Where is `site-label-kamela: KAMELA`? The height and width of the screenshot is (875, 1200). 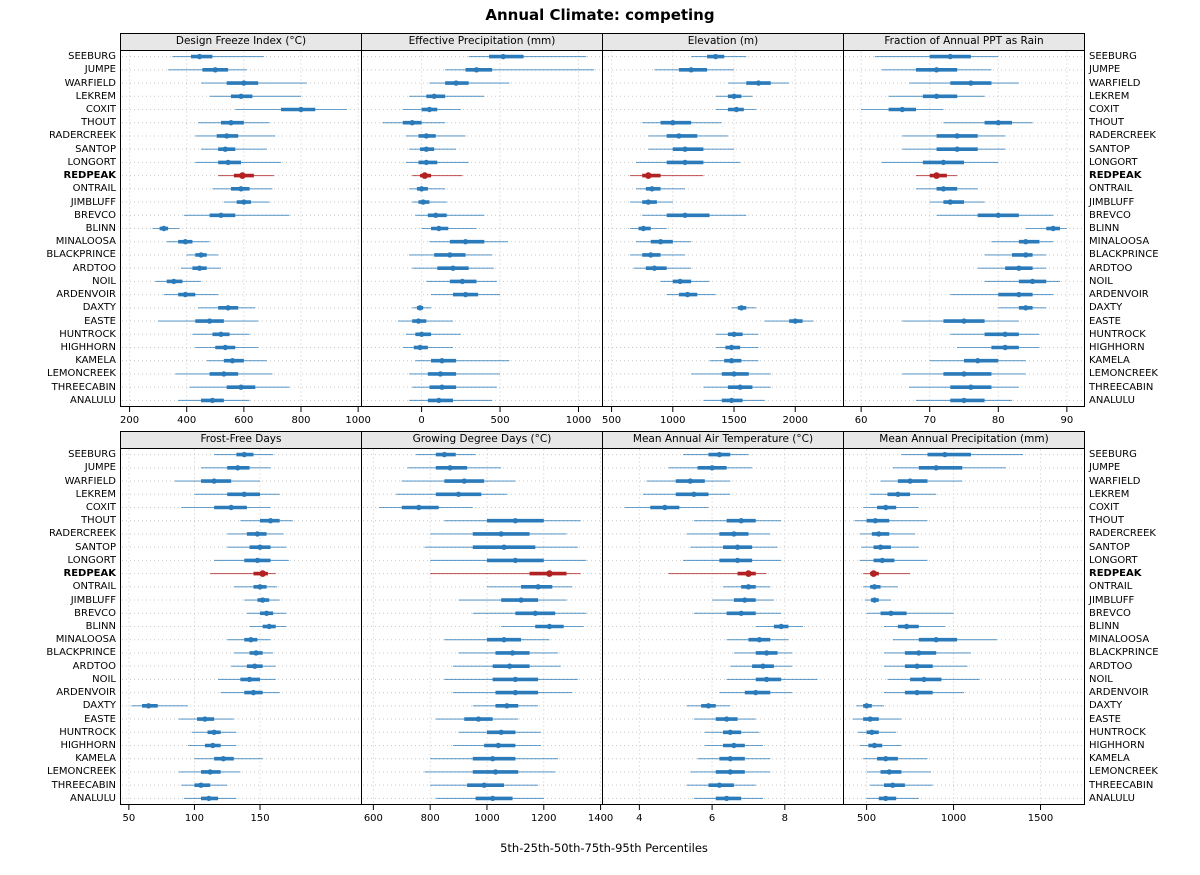
site-label-kamela: KAMELA is located at coordinates (95, 759).